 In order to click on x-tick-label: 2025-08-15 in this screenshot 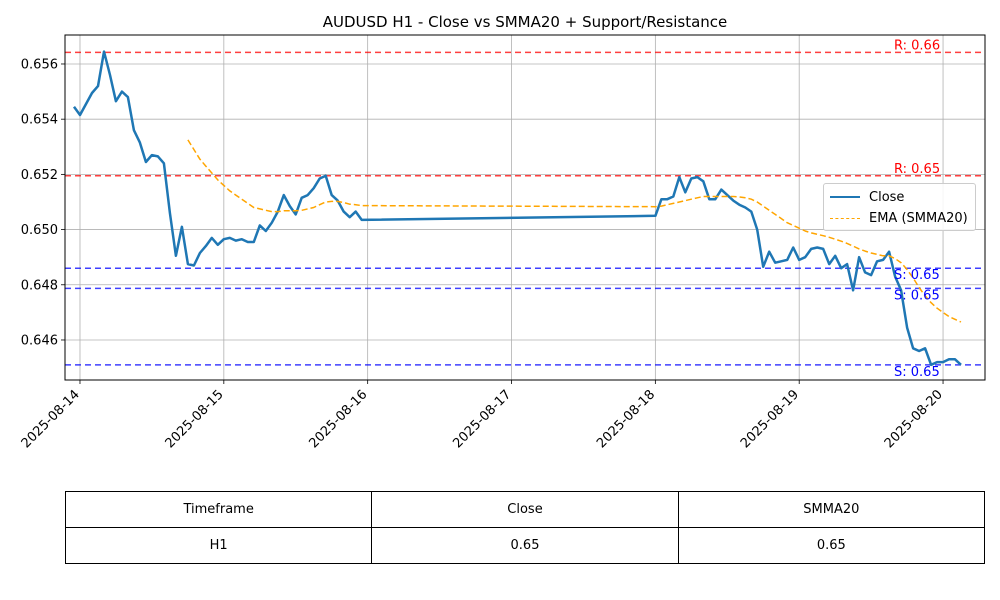, I will do `click(195, 419)`.